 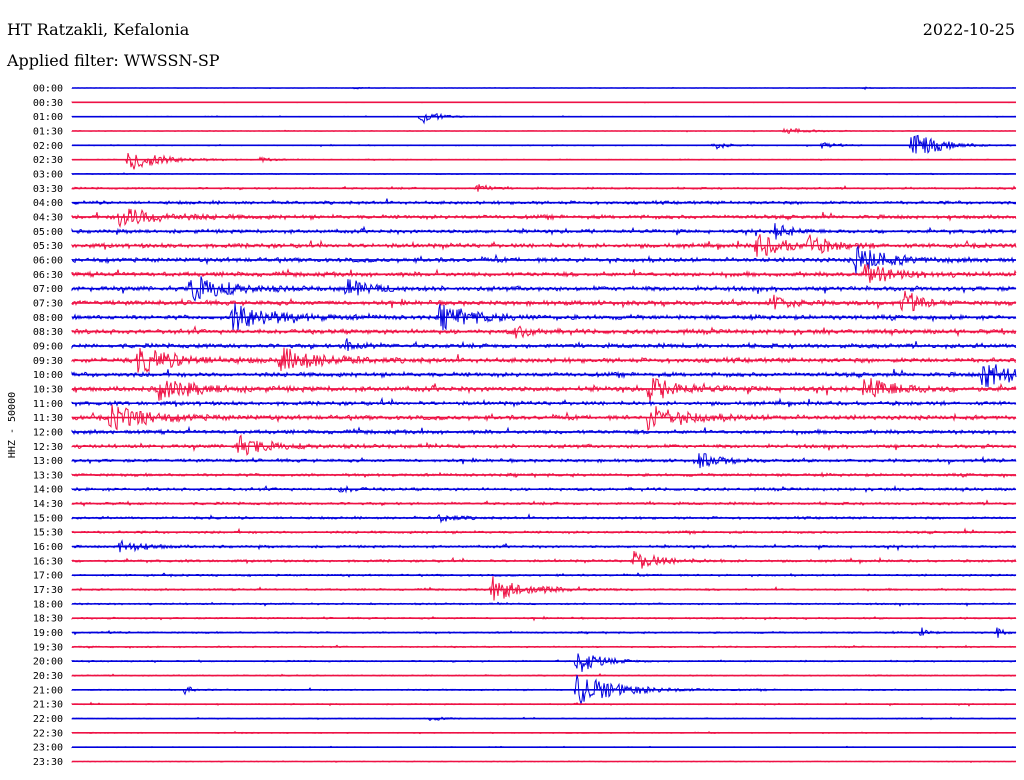 I want to click on time-tick-label: 15:30, so click(x=48, y=533).